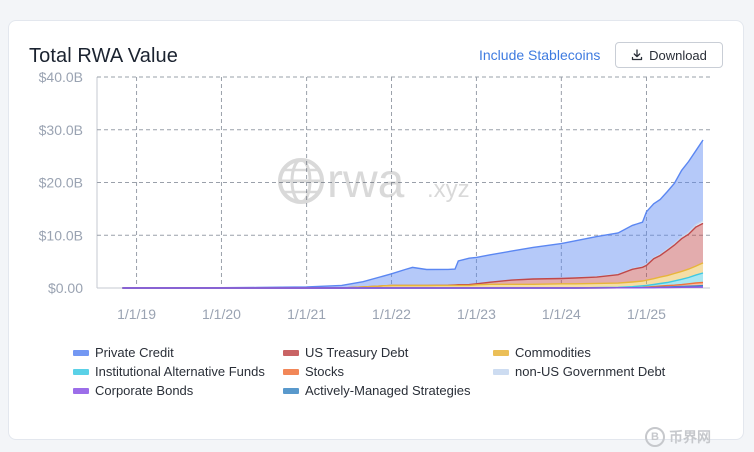  Describe the element at coordinates (366, 181) in the screenshot. I see `watermark-text: rwa` at that location.